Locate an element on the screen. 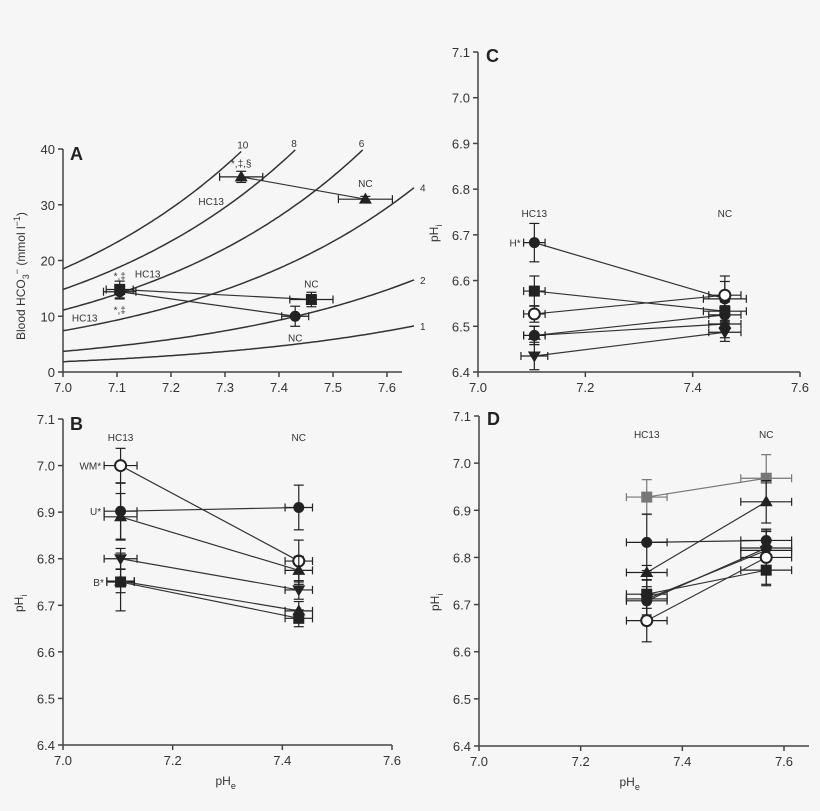  y-tick-label: 7.1 is located at coordinates (46, 419).